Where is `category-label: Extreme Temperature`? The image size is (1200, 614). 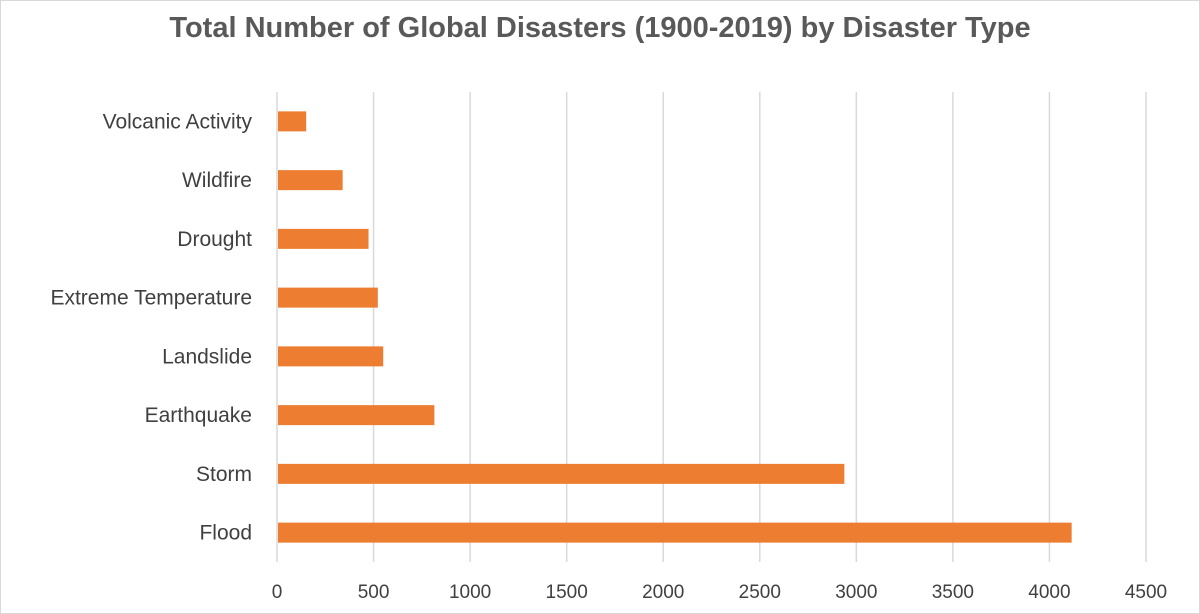
category-label: Extreme Temperature is located at coordinates (151, 298).